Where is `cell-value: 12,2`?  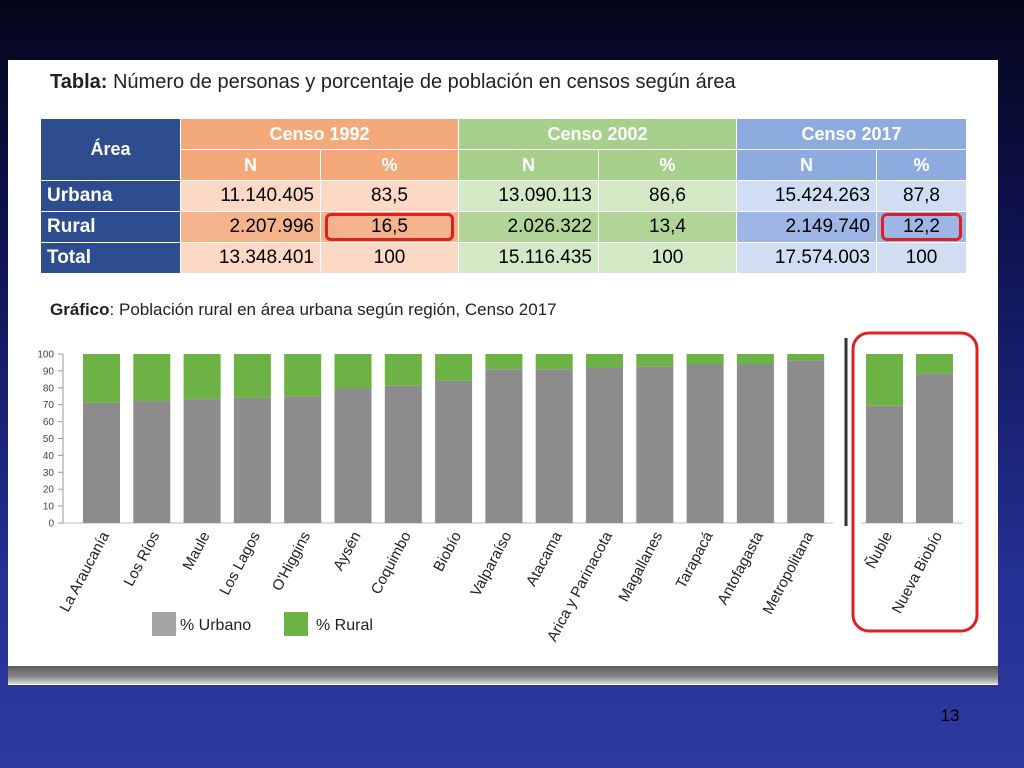 cell-value: 12,2 is located at coordinates (921, 226).